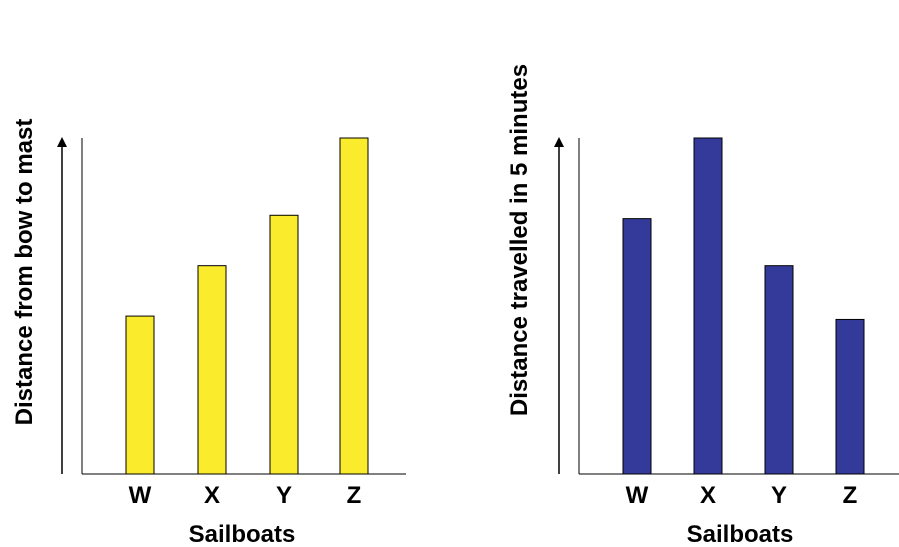 The height and width of the screenshot is (547, 899). I want to click on chart-1-x-tick-label-w: W, so click(140, 495).